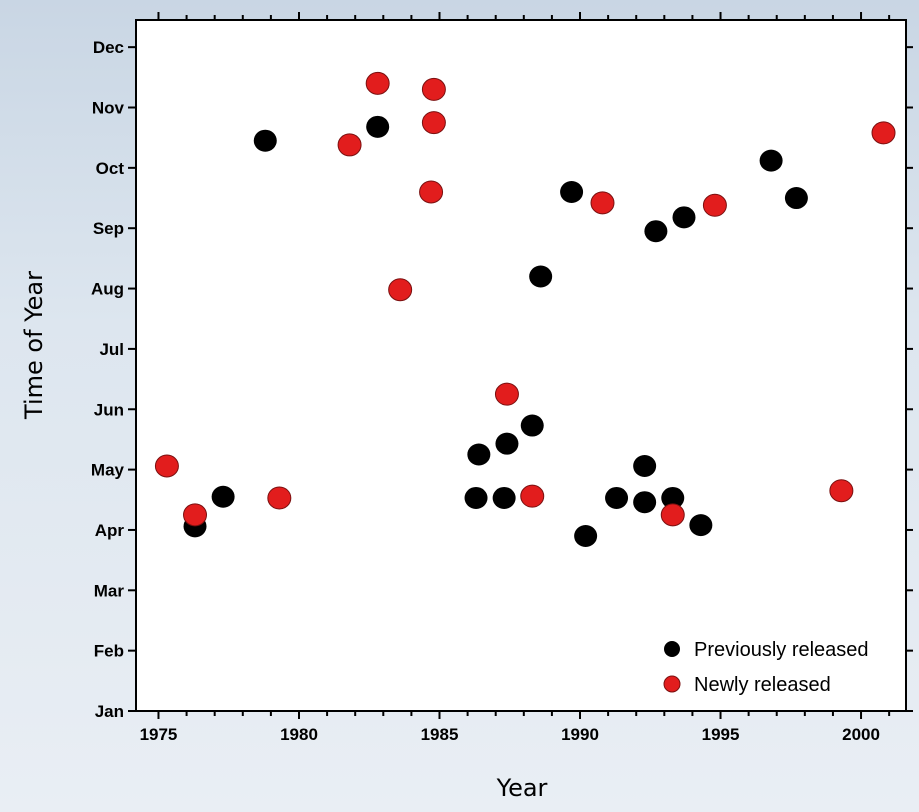  I want to click on legend-label-newly-released: Newly released, so click(762, 685).